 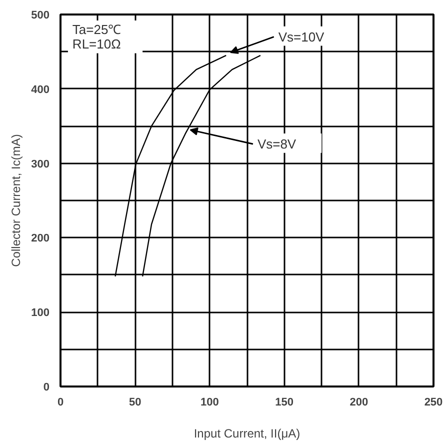 What do you see at coordinates (40, 16) in the screenshot?
I see `y-tick-label: 500` at bounding box center [40, 16].